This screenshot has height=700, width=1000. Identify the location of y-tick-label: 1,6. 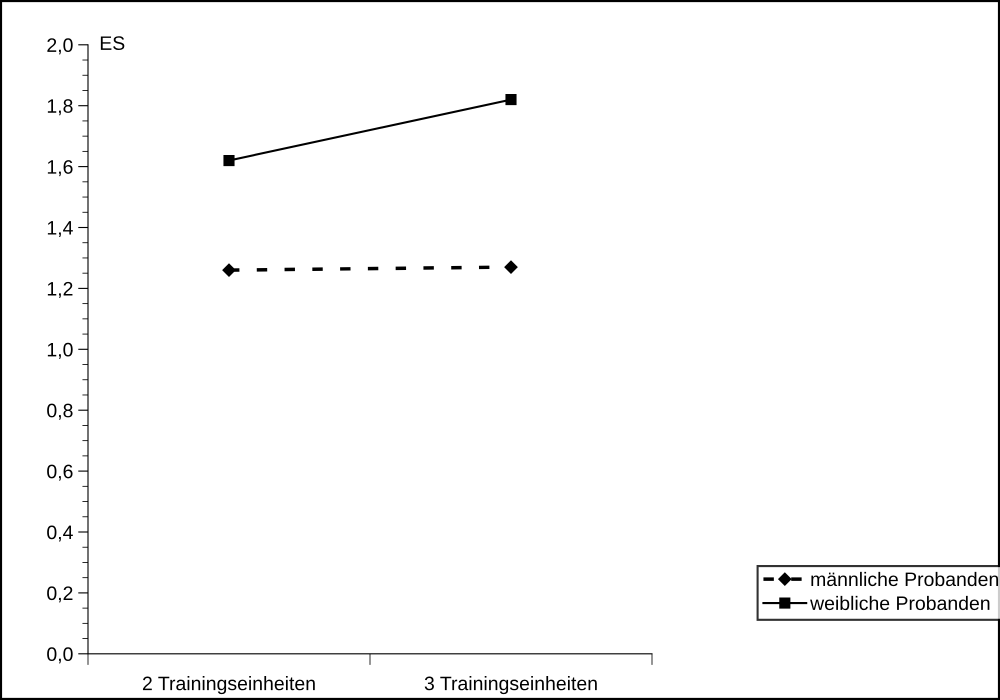
(60, 168).